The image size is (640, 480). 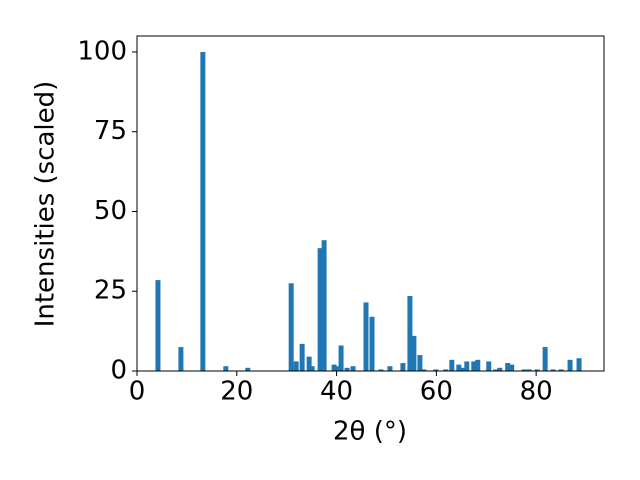 What do you see at coordinates (137, 392) in the screenshot?
I see `x-tick-label: 0` at bounding box center [137, 392].